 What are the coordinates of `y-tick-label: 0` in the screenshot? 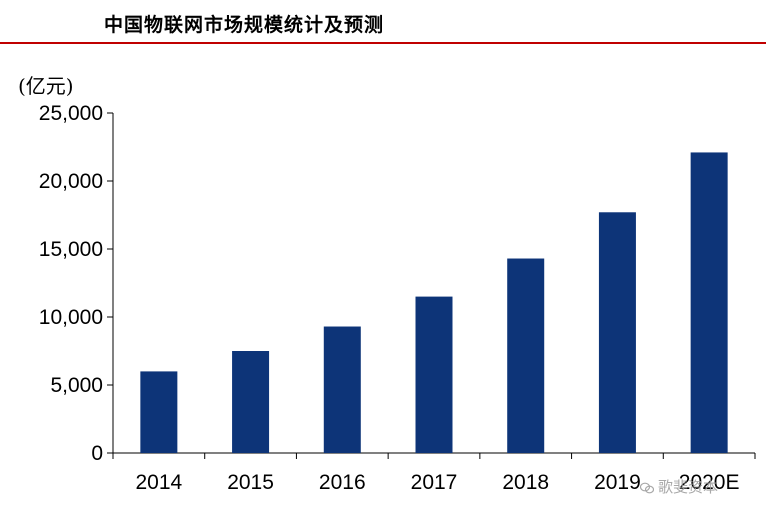 It's located at (97, 453).